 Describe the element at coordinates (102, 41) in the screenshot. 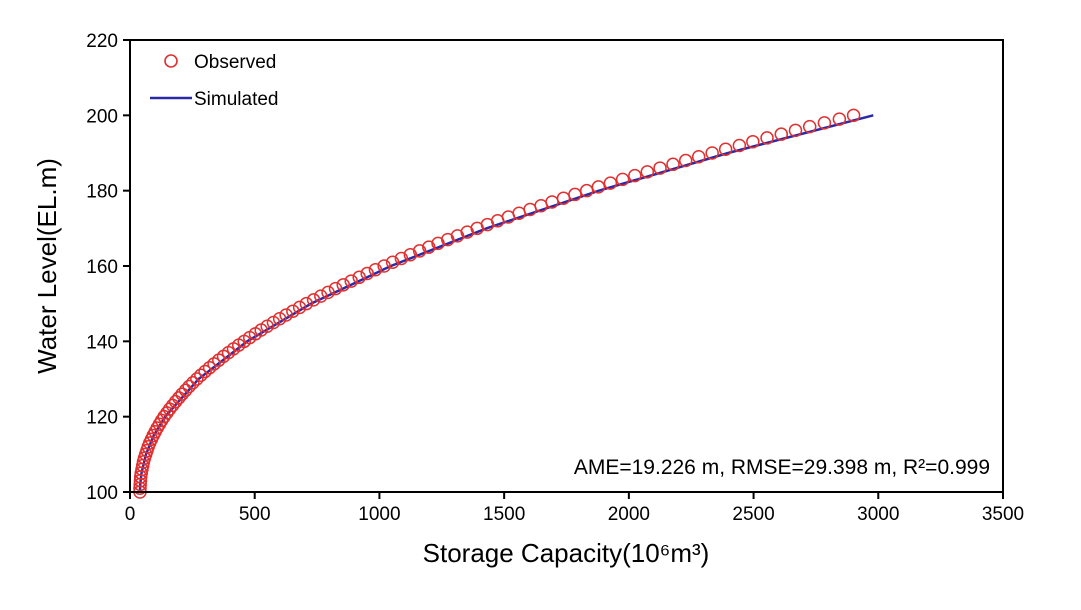

I see `y-tick-label: 220` at that location.